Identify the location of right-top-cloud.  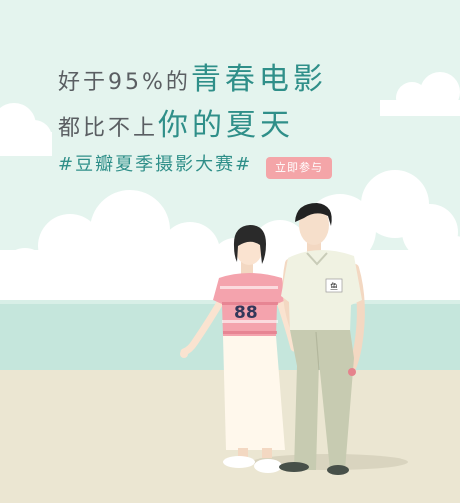
(420, 94).